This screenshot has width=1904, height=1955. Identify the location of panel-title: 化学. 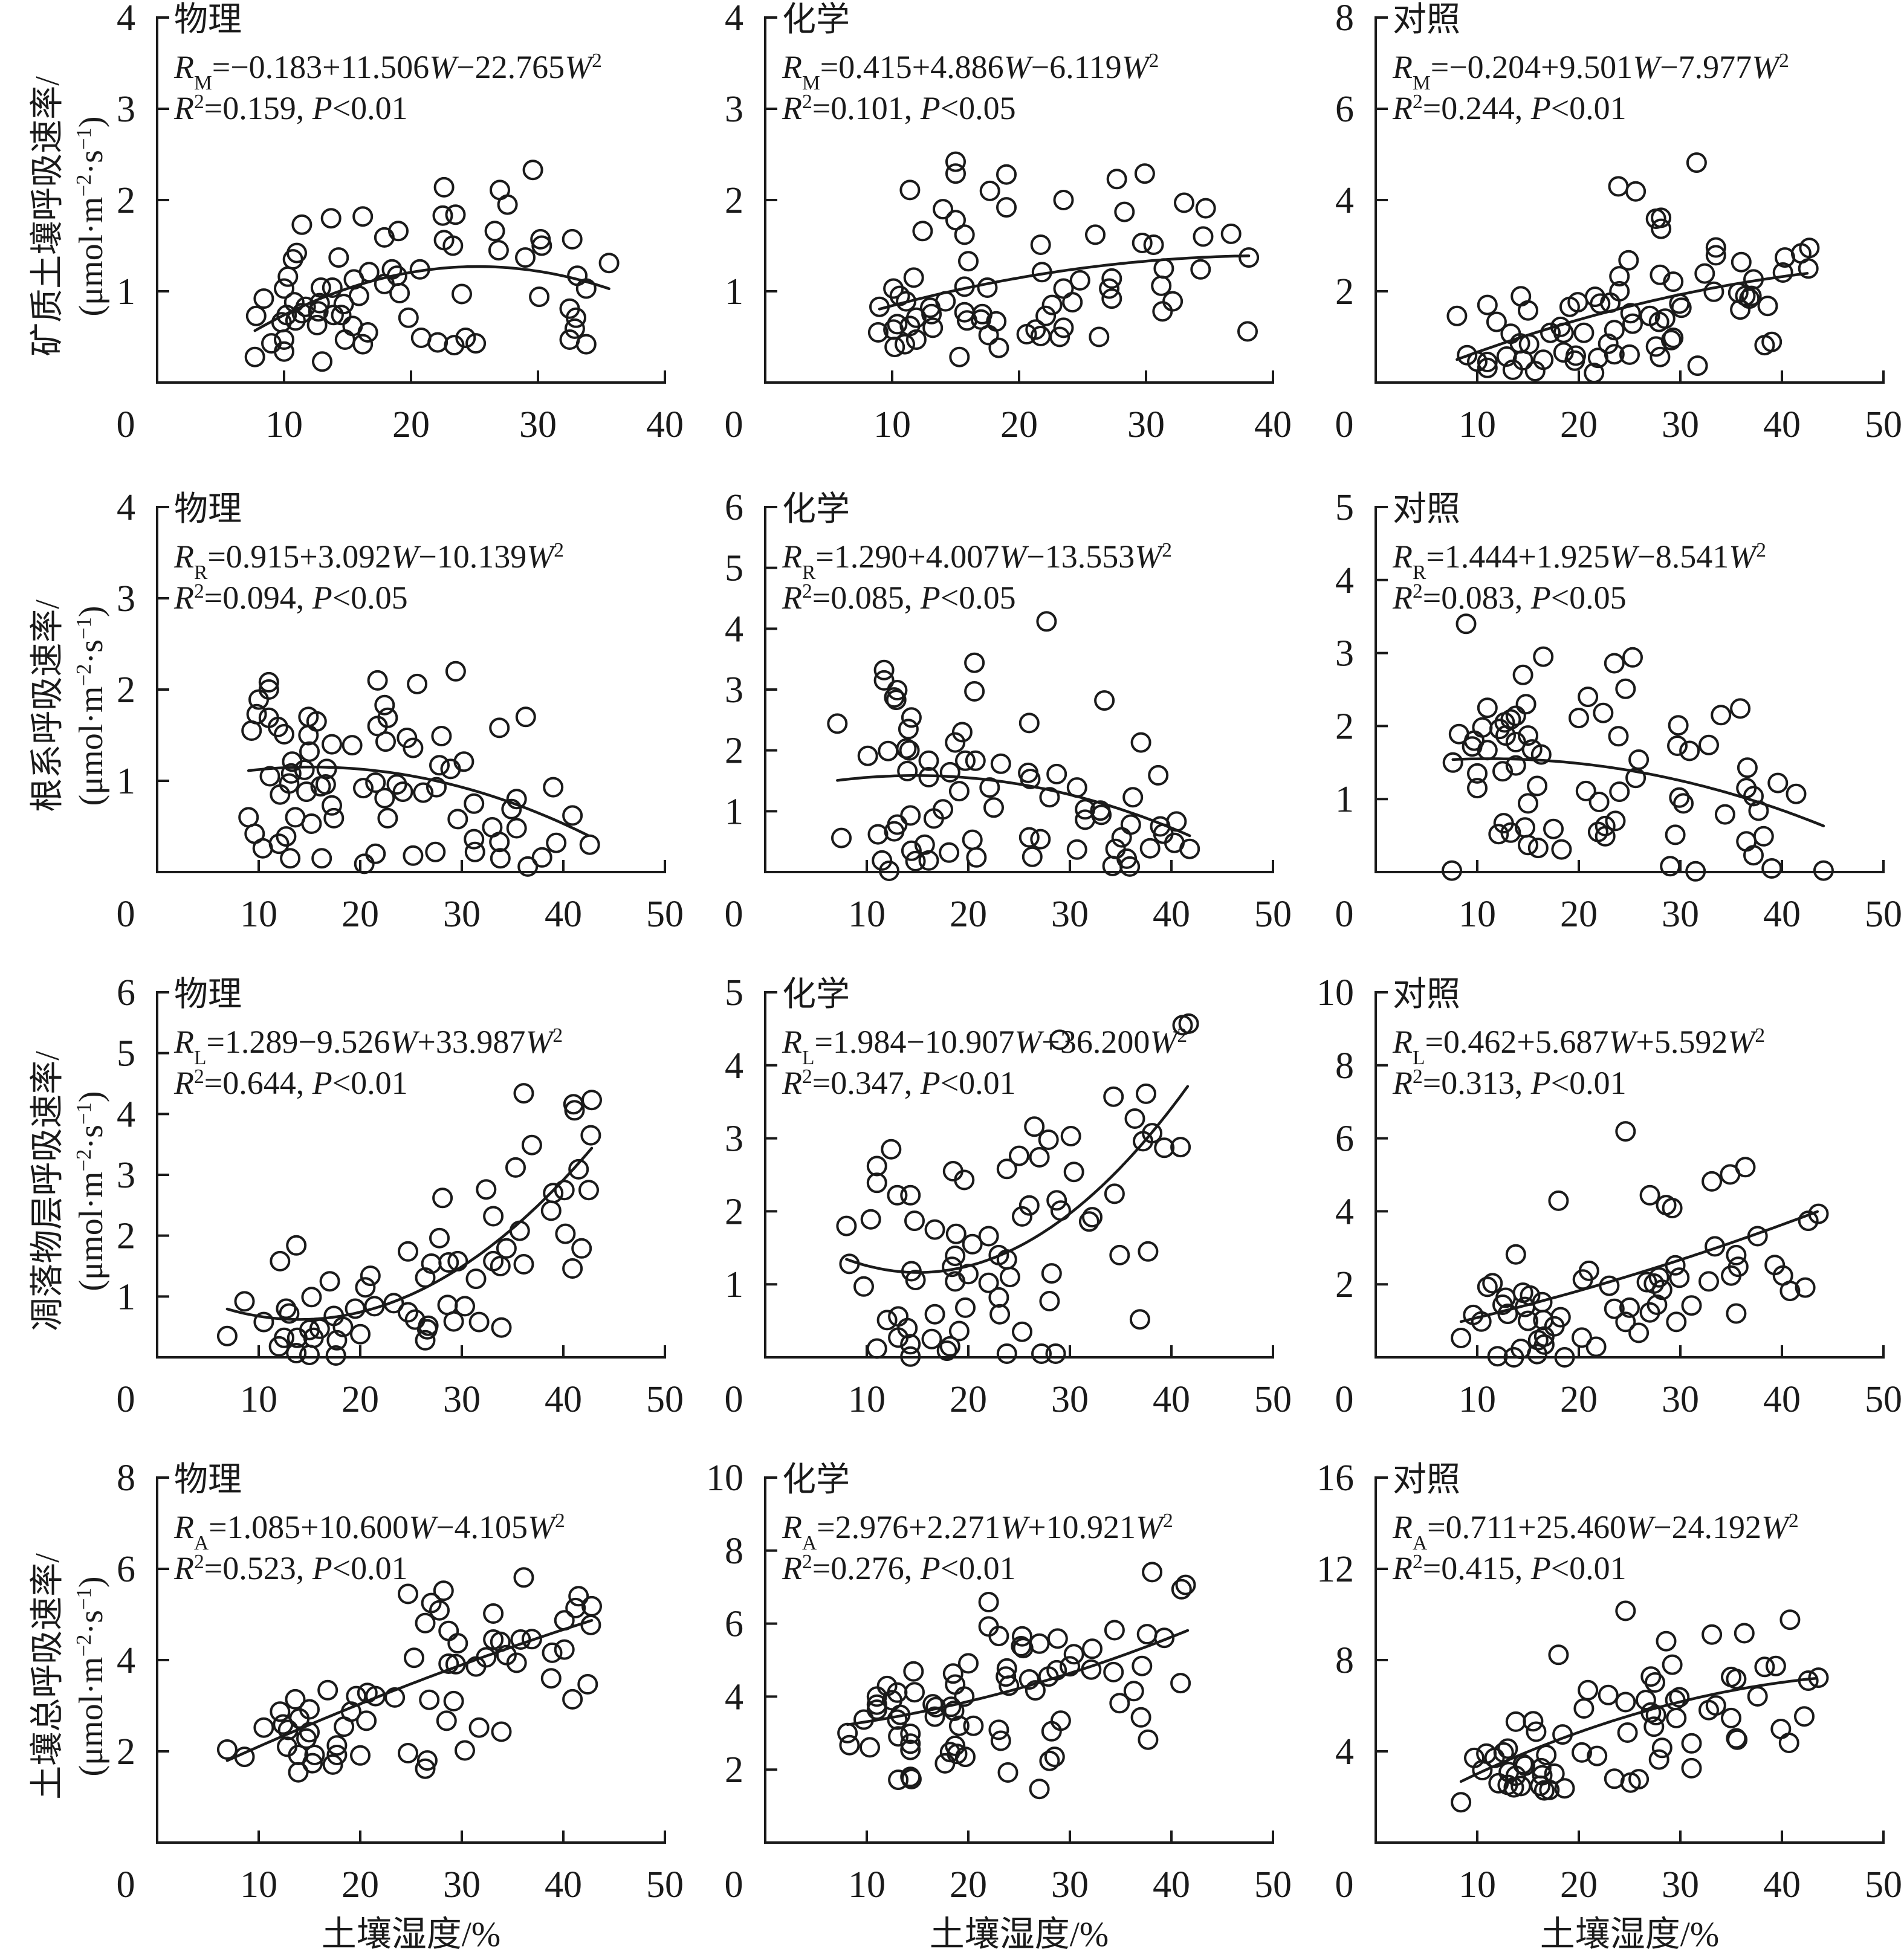
(816, 1480).